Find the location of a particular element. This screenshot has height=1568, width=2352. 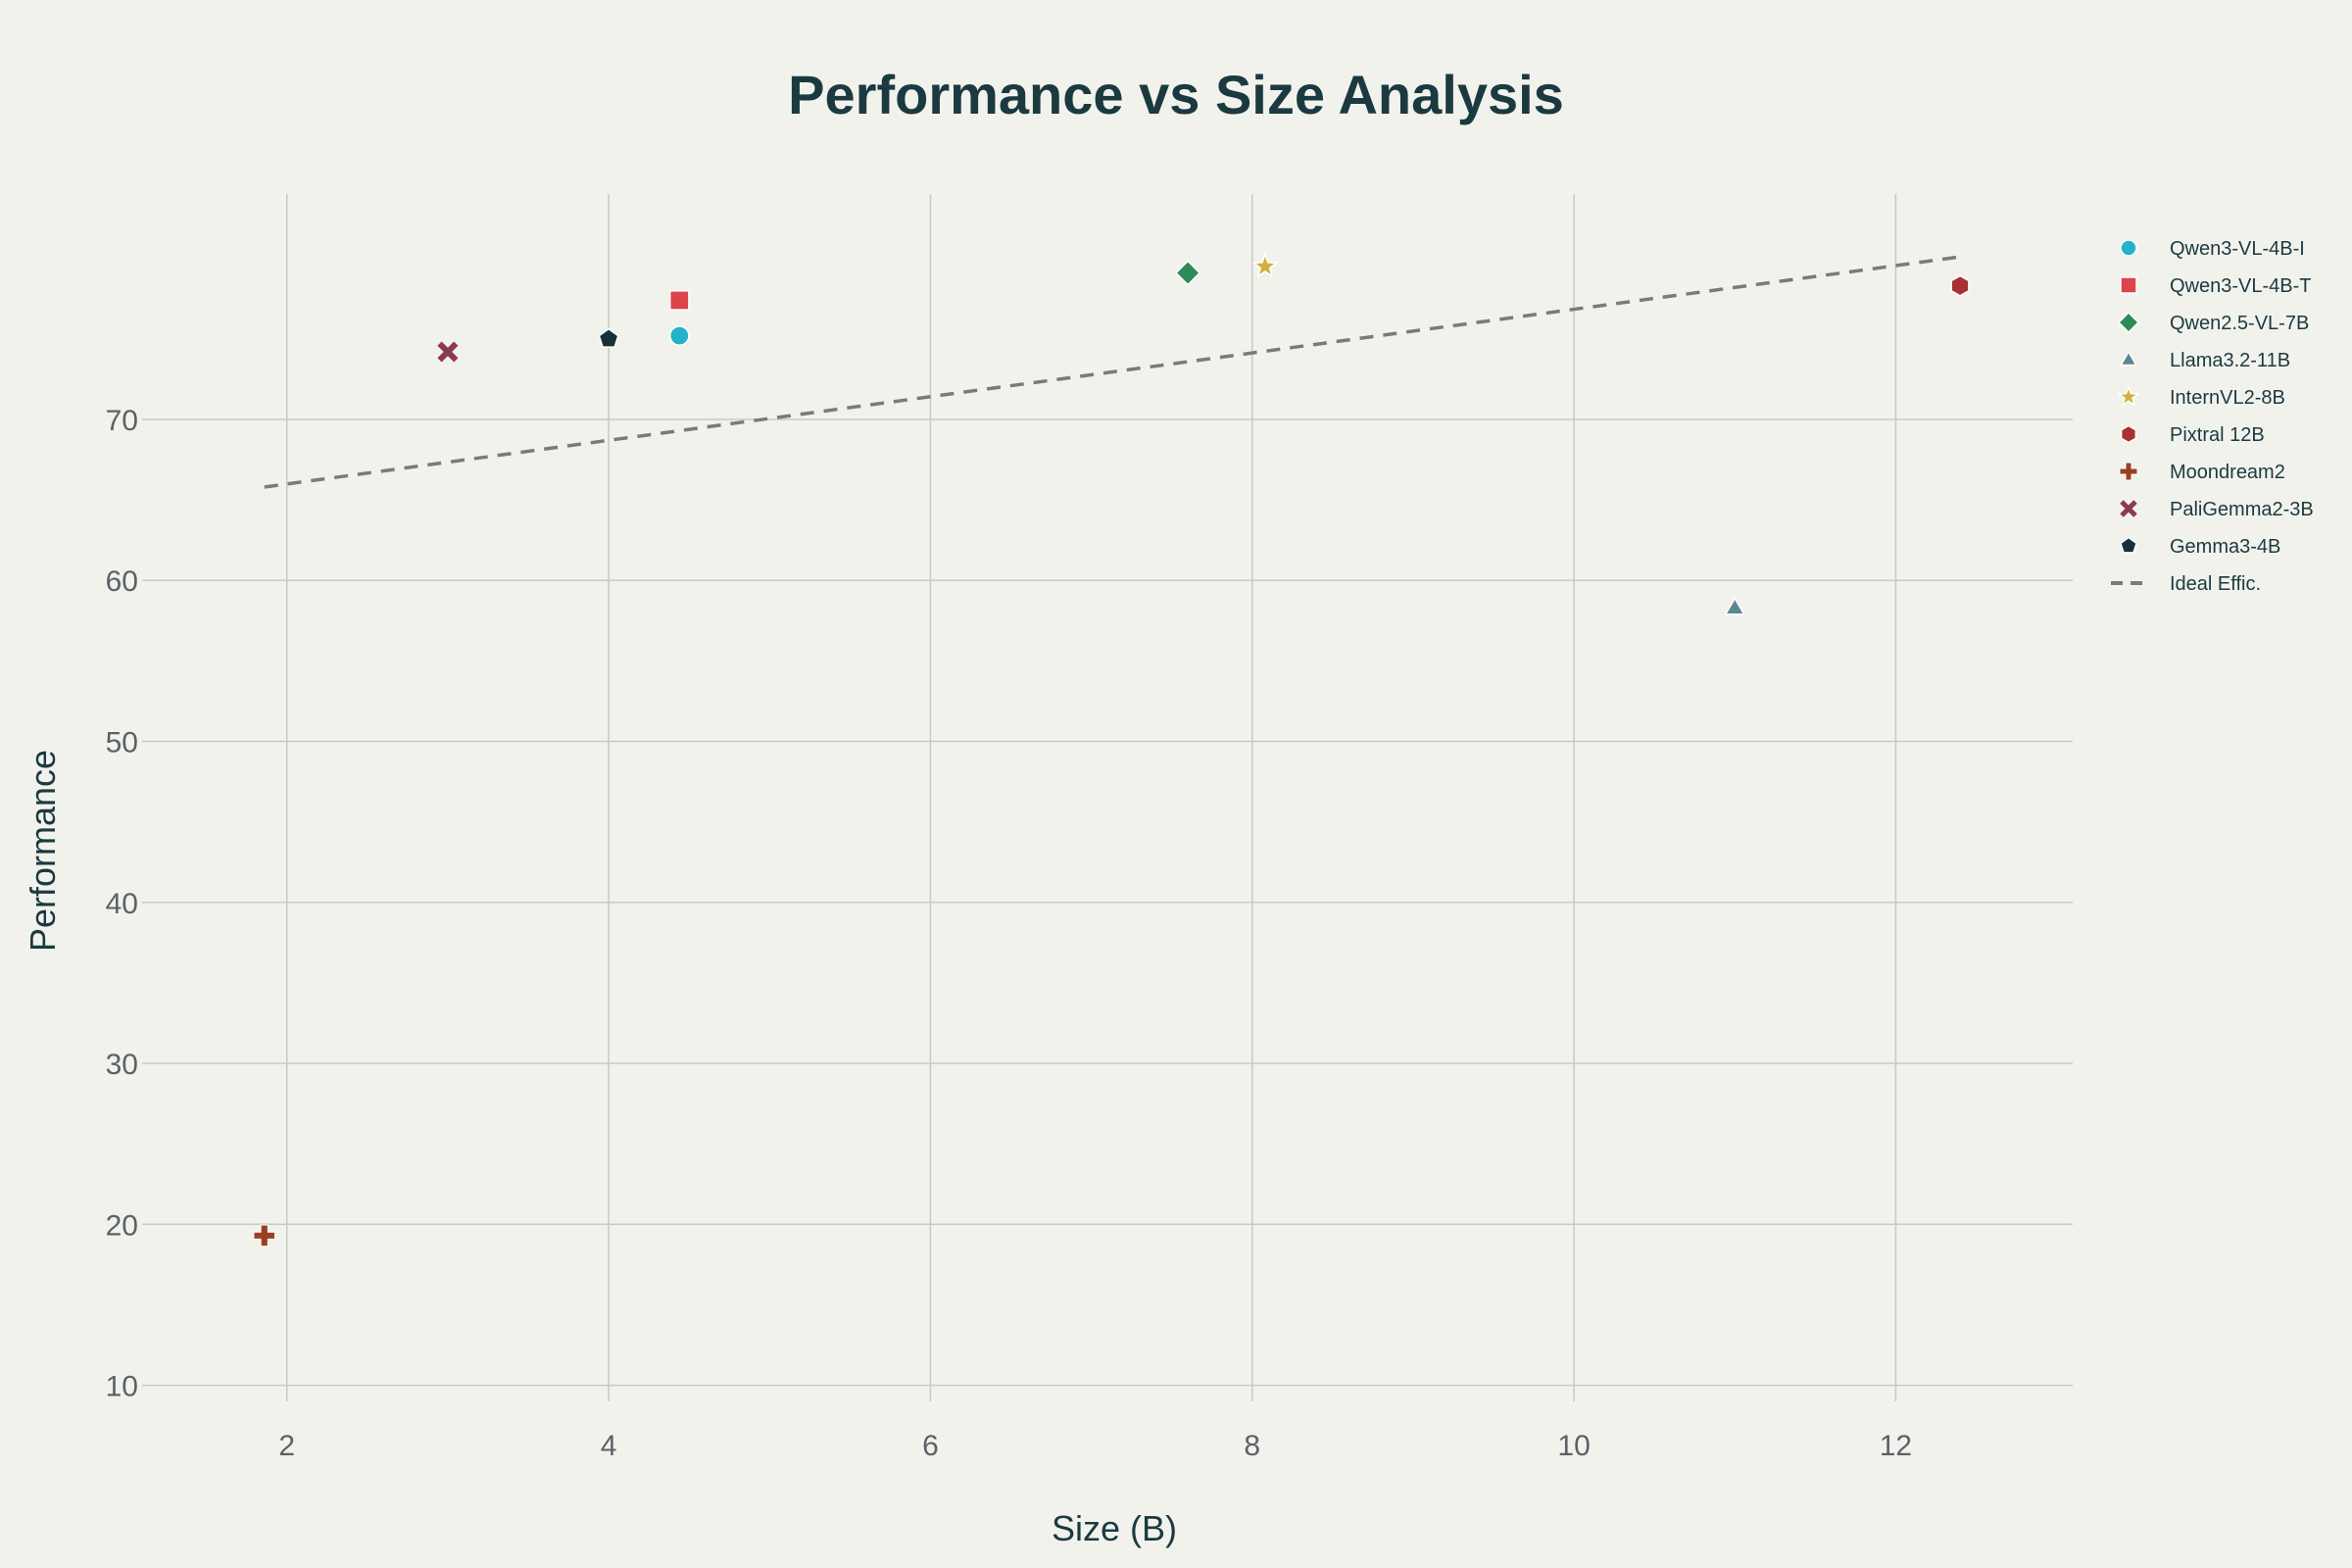

y-tick-label: 60 is located at coordinates (122, 581).